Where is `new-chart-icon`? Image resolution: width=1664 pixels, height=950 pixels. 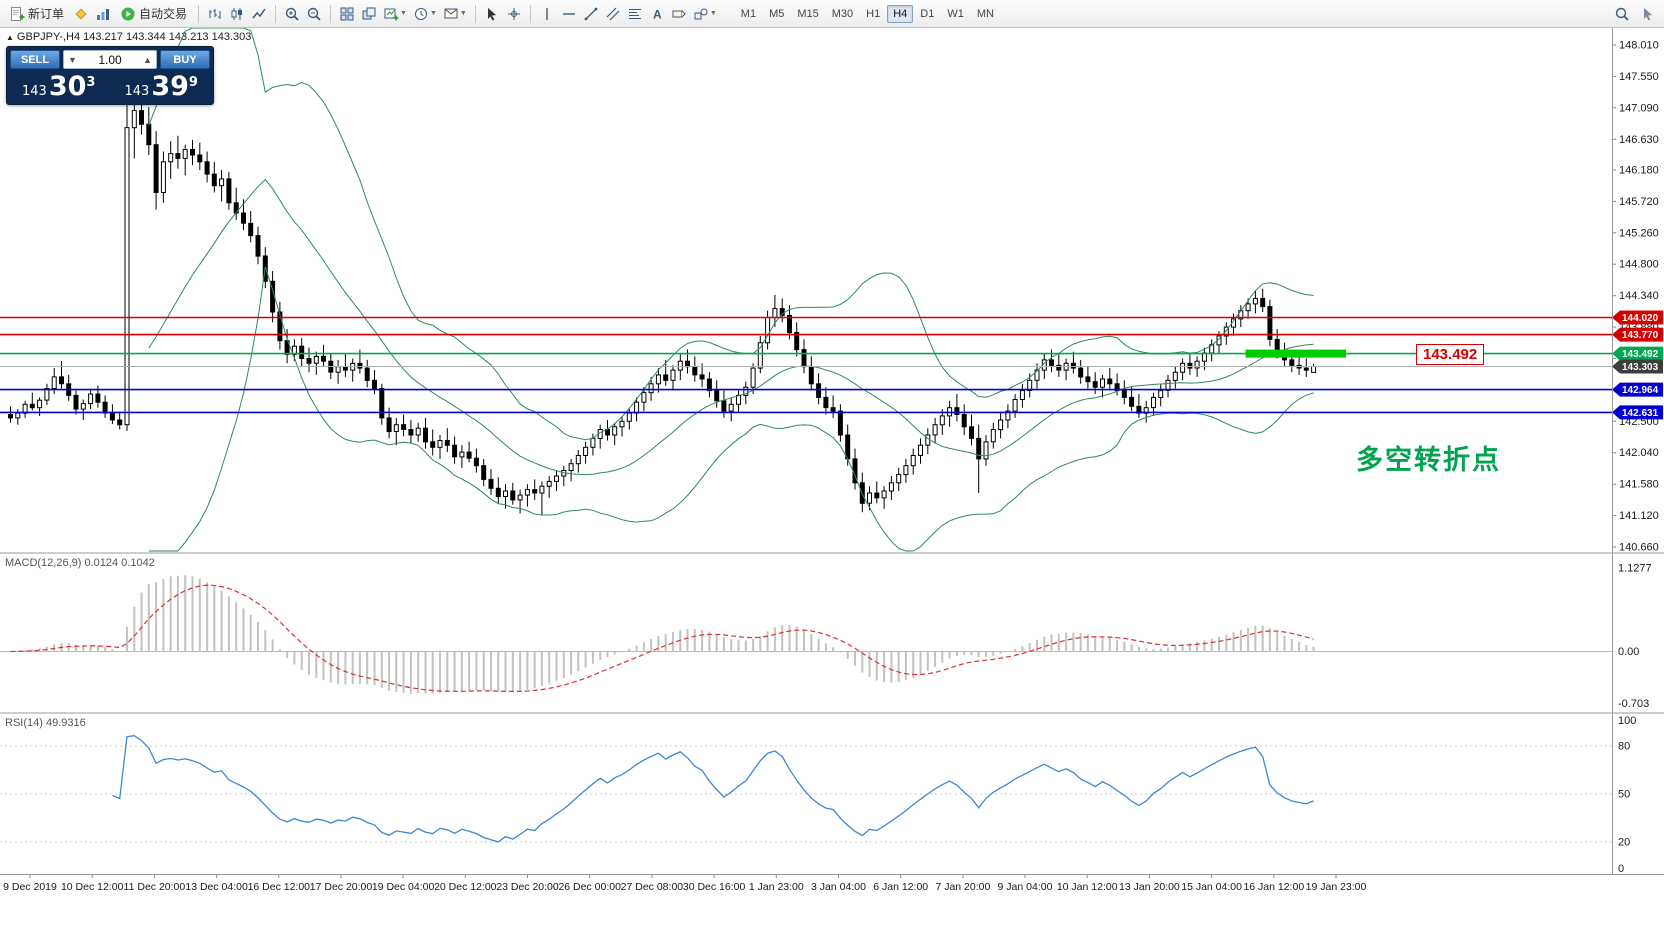
new-chart-icon is located at coordinates (391, 14).